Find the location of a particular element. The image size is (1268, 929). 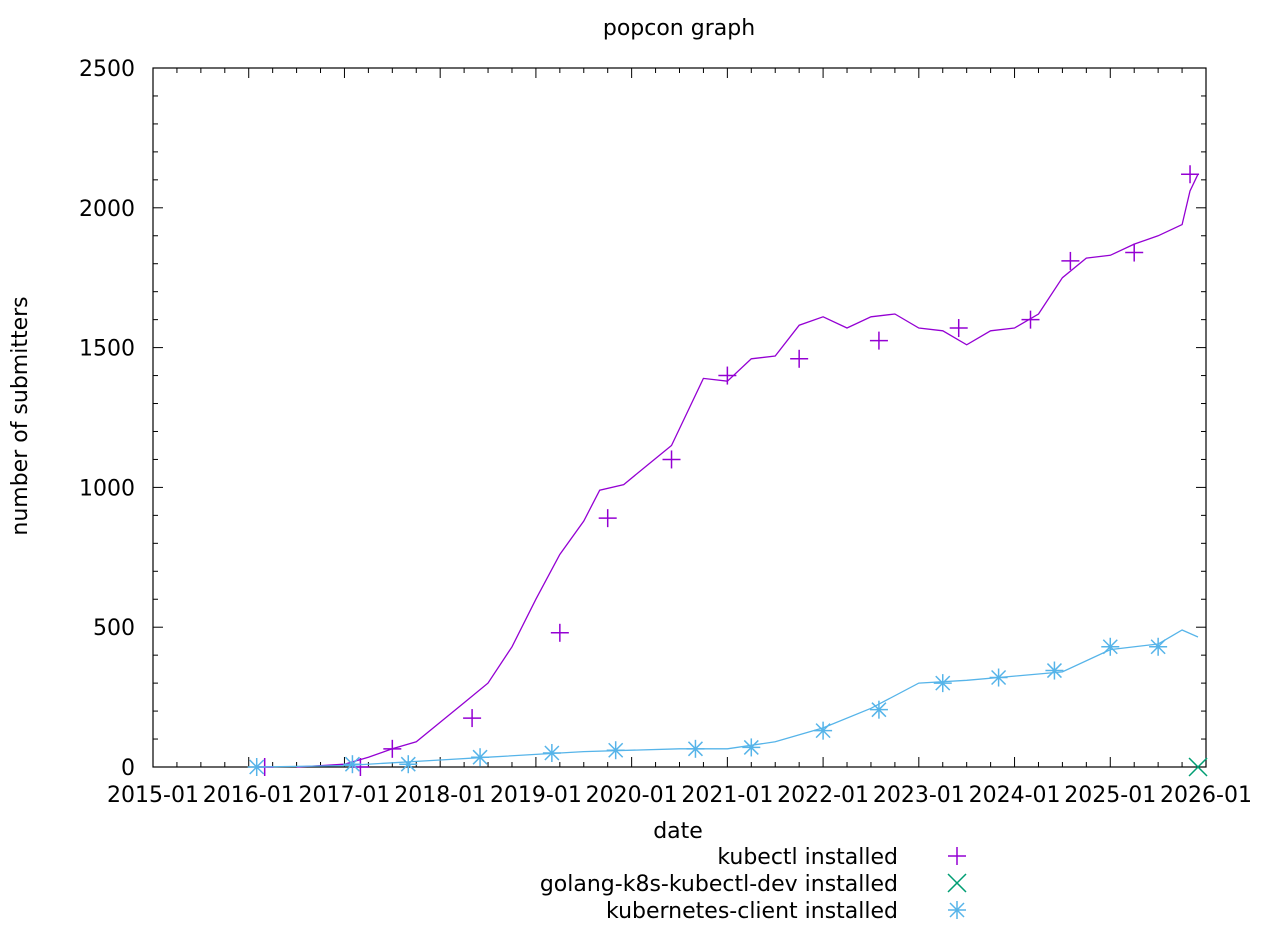

y-axis-label: number of submitters is located at coordinates (20, 415).